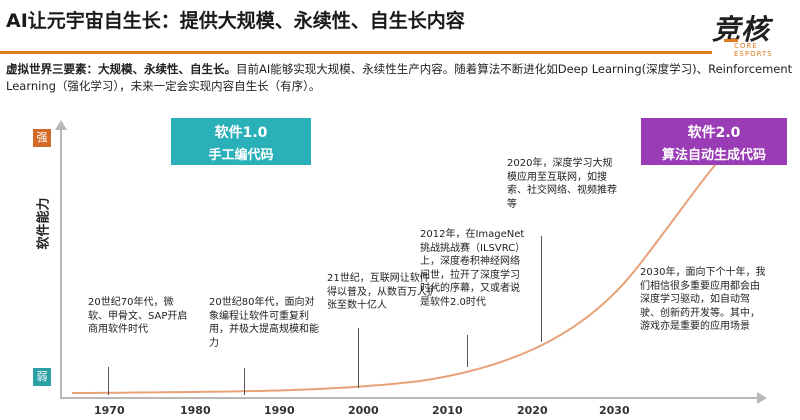 This screenshot has height=420, width=800. What do you see at coordinates (541, 289) in the screenshot?
I see `milestone-line-2020` at bounding box center [541, 289].